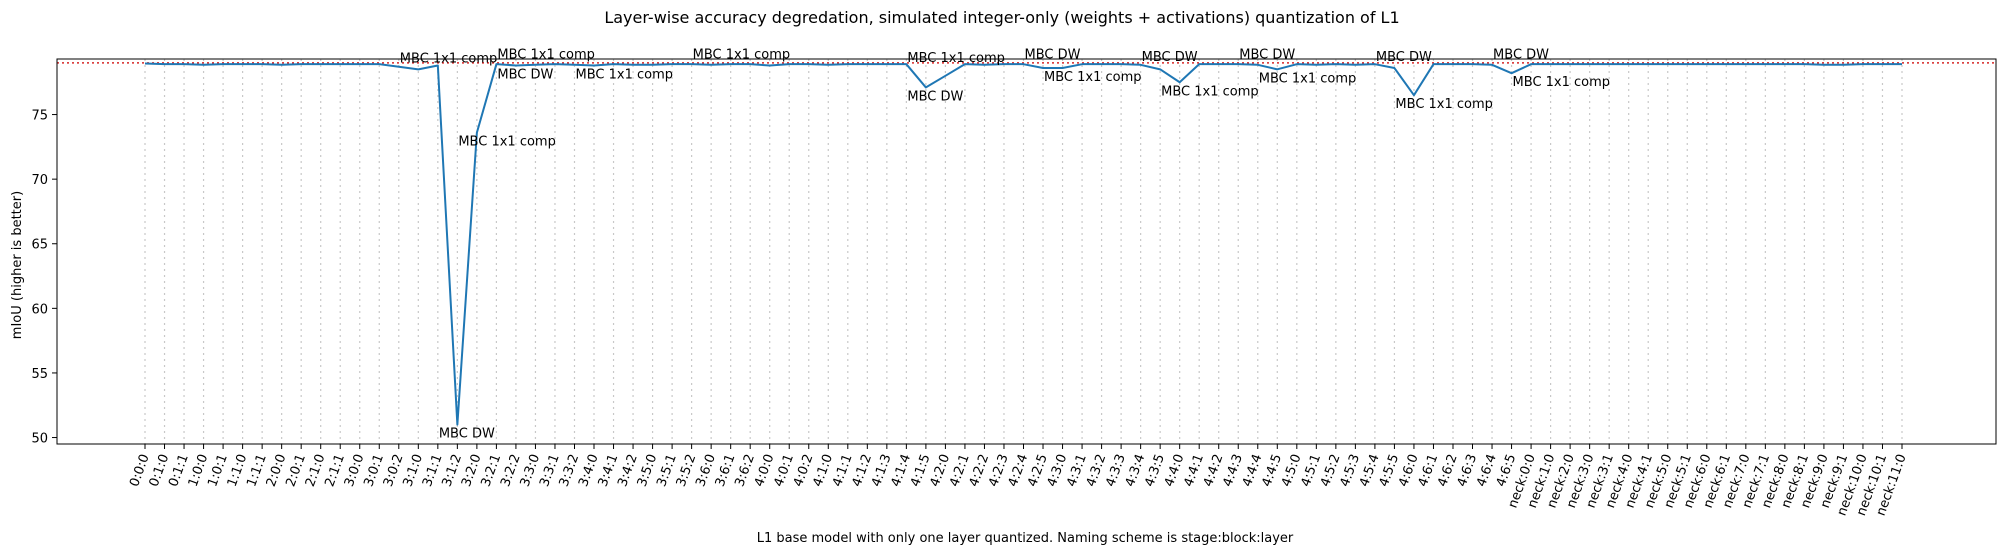  What do you see at coordinates (39, 309) in the screenshot?
I see `y-tick-label: 60` at bounding box center [39, 309].